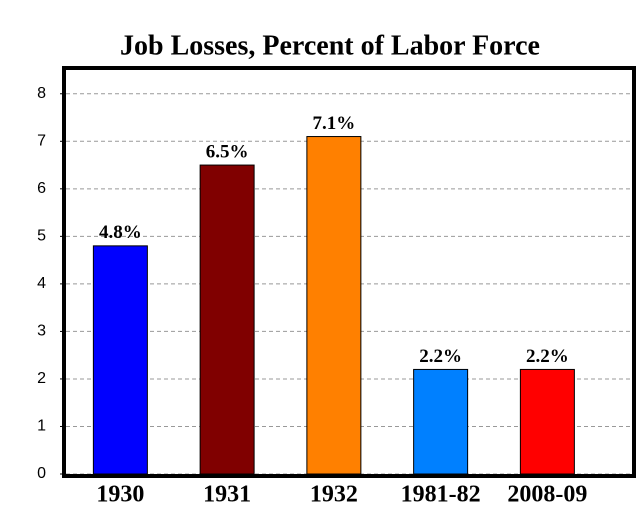 The width and height of the screenshot is (643, 529). Describe the element at coordinates (41, 141) in the screenshot. I see `y-tick-label: 7` at that location.